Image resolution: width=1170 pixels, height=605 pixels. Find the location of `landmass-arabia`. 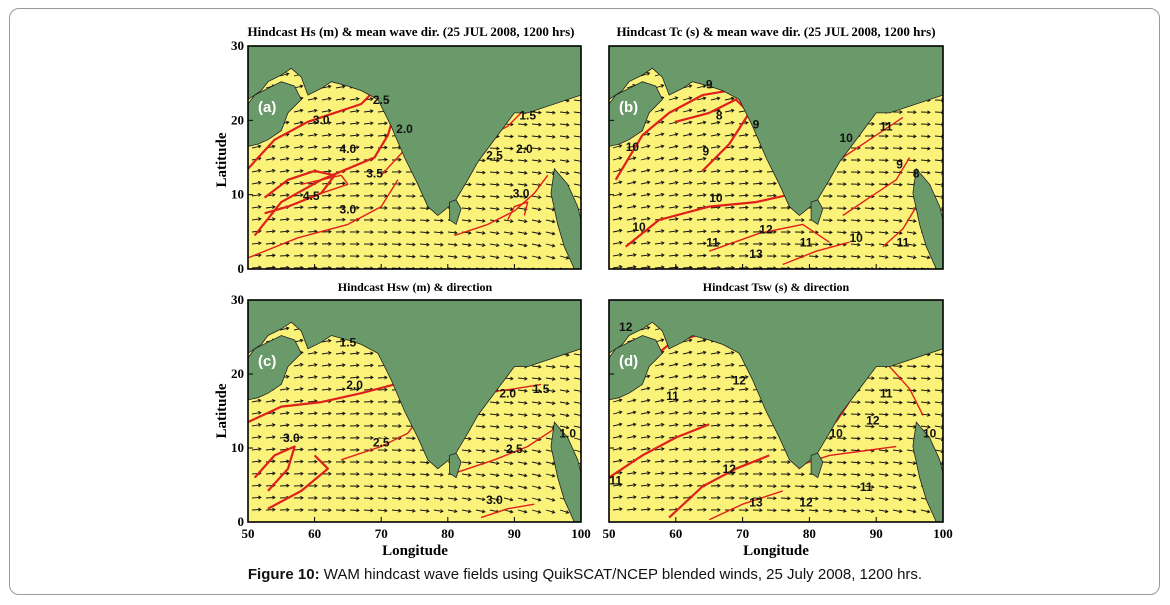

landmass-arabia is located at coordinates (636, 368).